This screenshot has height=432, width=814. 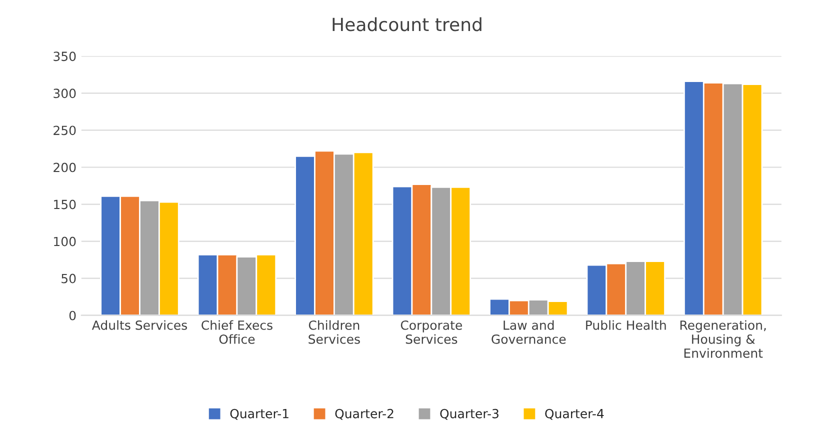 What do you see at coordinates (72, 315) in the screenshot?
I see `y-tick-label: 0` at bounding box center [72, 315].